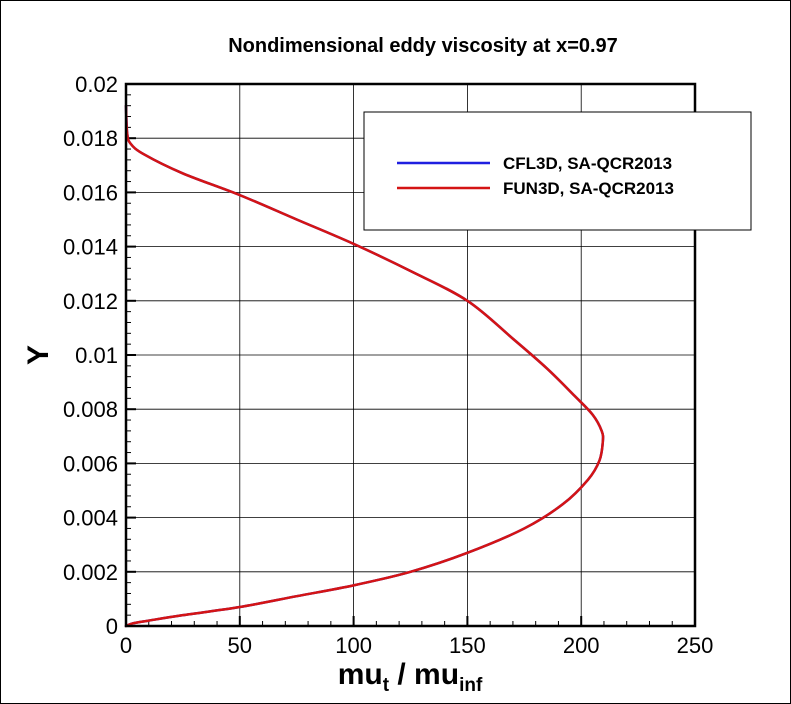 The height and width of the screenshot is (704, 791). I want to click on y-tick-label: 0.002, so click(90, 572).